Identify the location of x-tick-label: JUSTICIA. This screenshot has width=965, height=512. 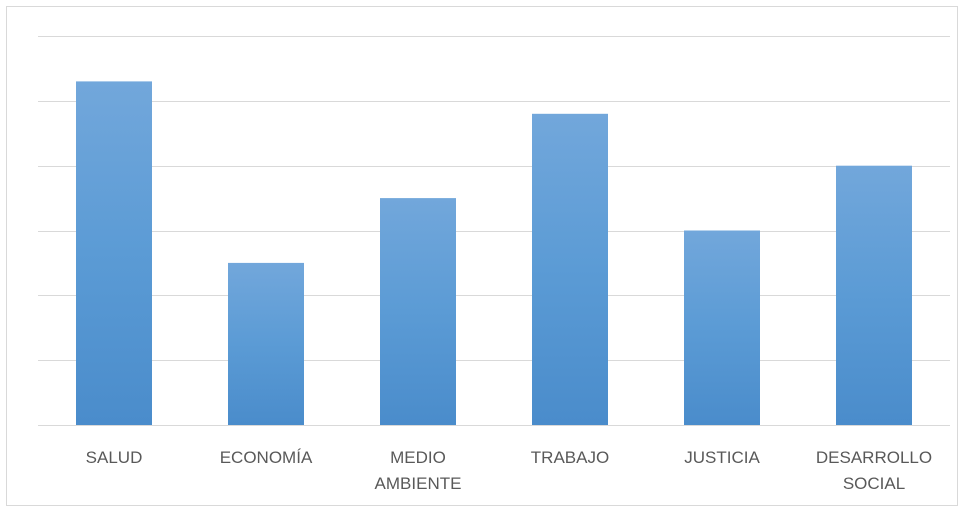
(722, 457).